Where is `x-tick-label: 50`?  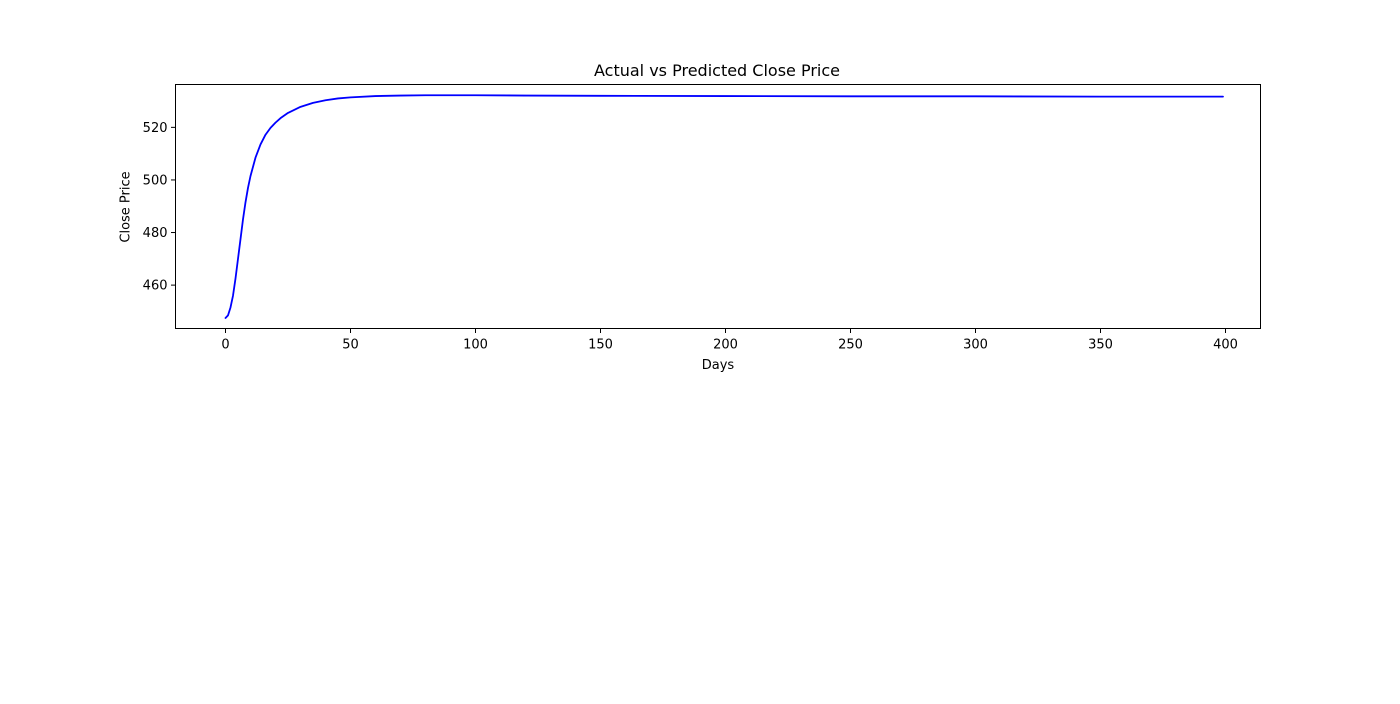 x-tick-label: 50 is located at coordinates (350, 345).